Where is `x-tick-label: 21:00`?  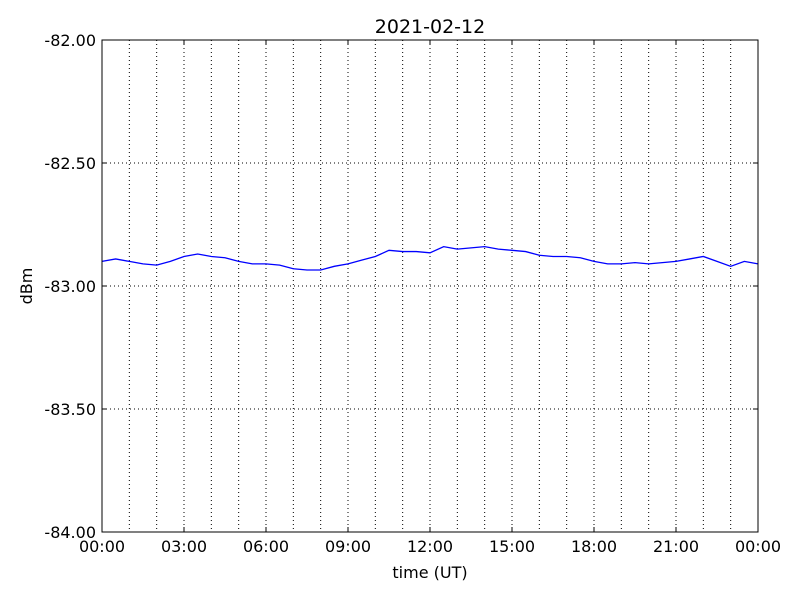
x-tick-label: 21:00 is located at coordinates (676, 546).